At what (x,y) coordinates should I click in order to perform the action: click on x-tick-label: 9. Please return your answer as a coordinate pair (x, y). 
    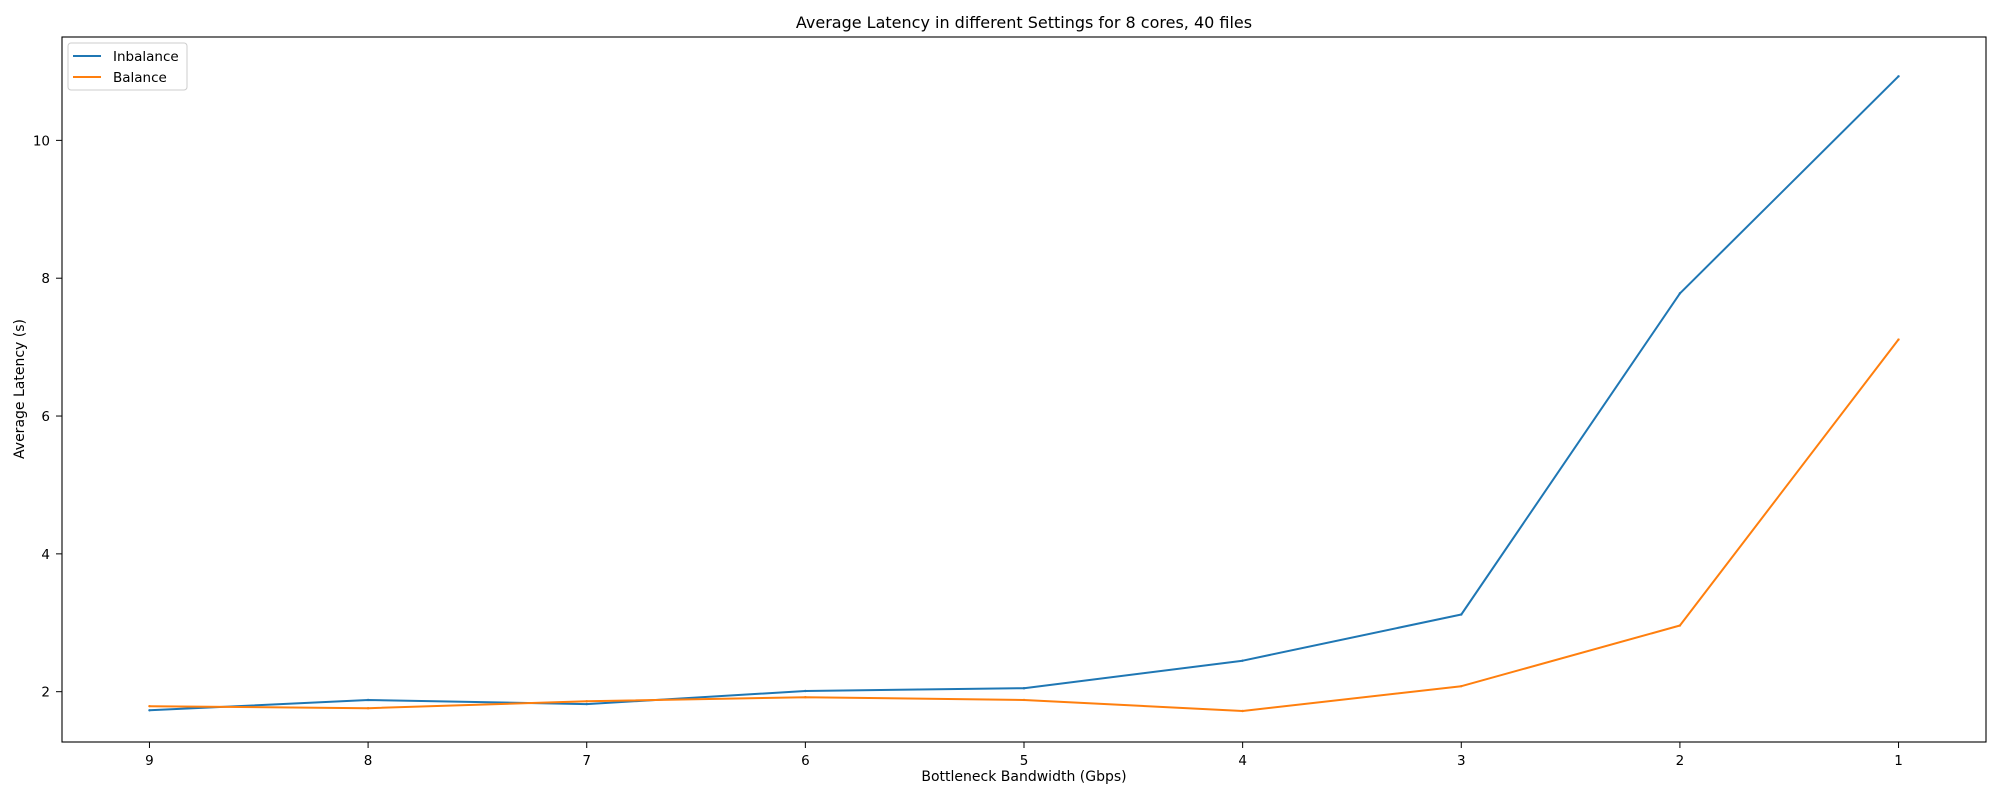
    Looking at the image, I should click on (149, 761).